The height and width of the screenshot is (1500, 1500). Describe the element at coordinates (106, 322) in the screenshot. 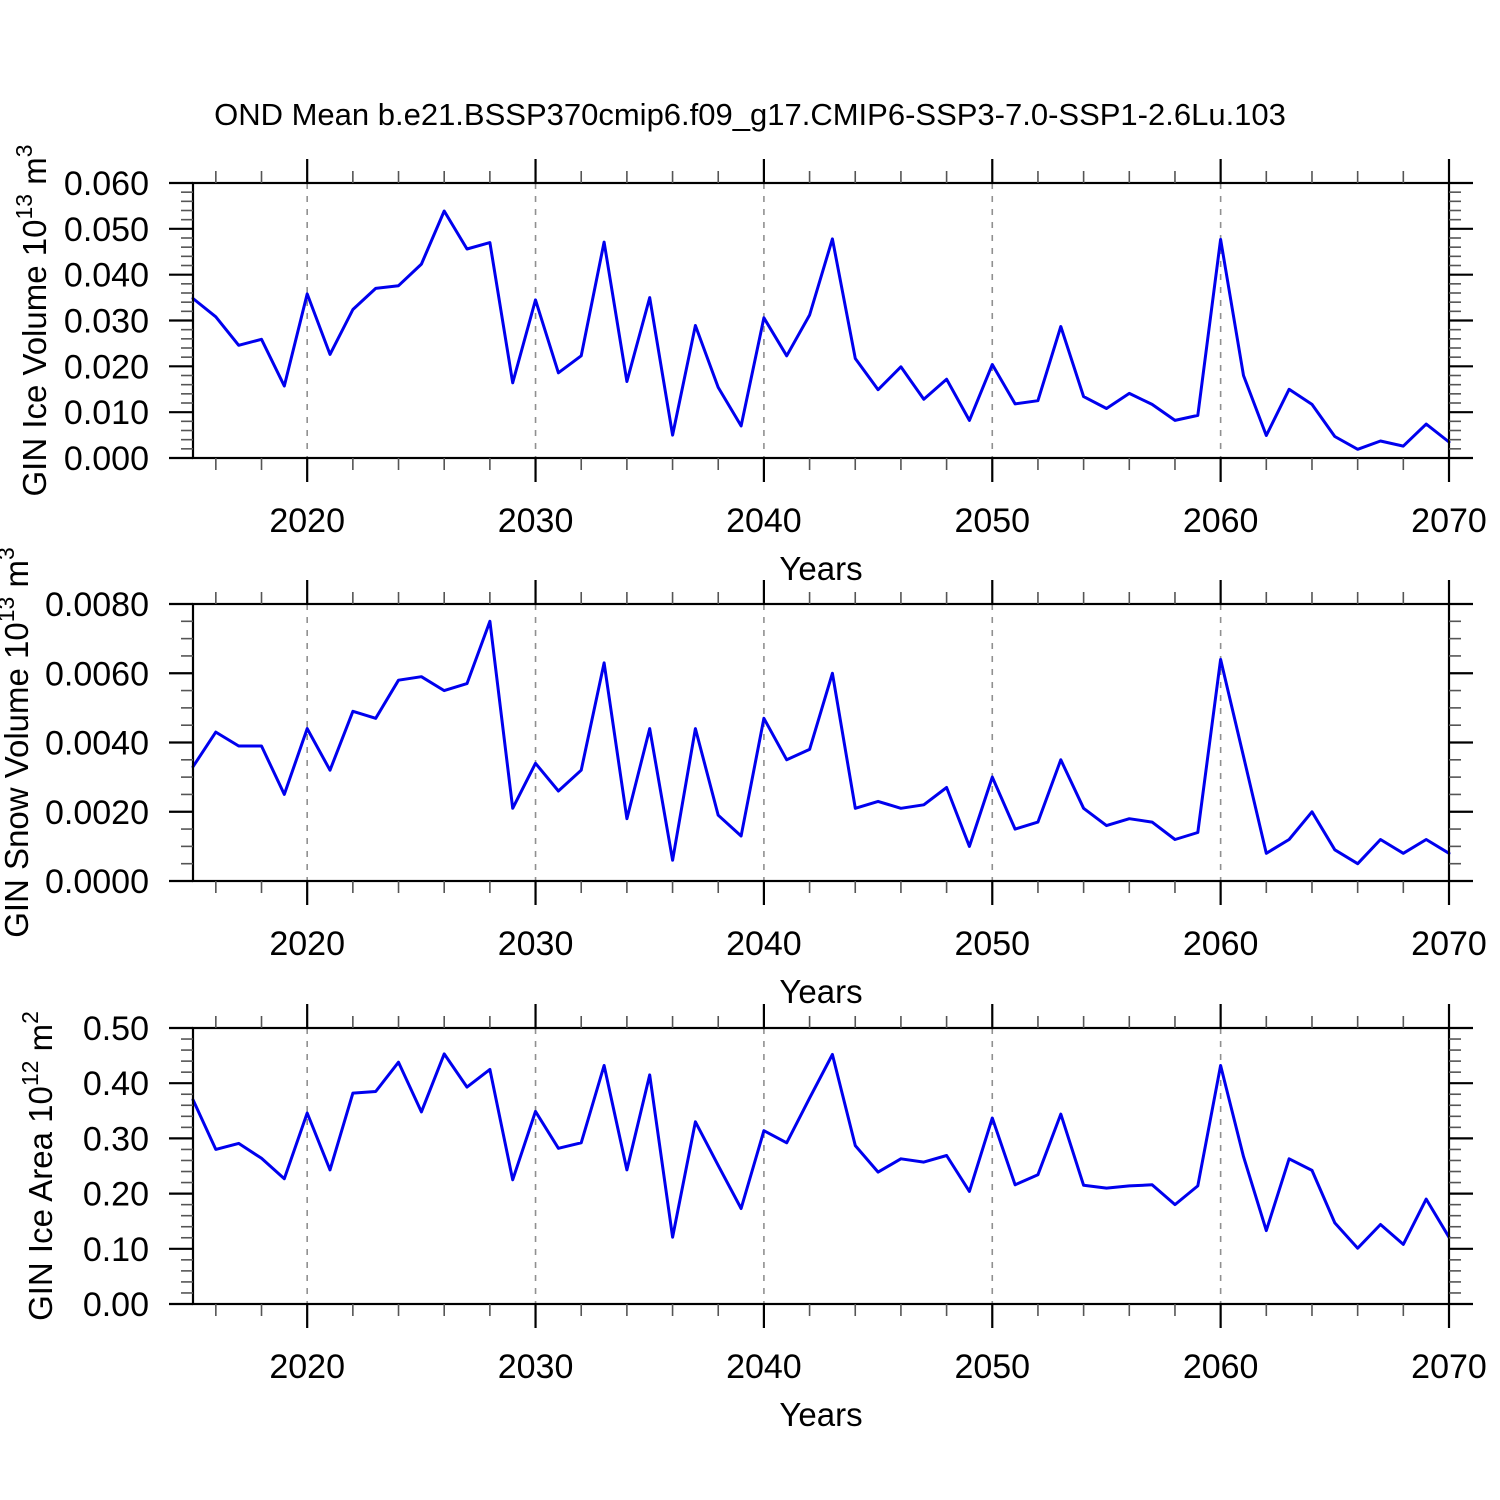

I see `ytick-label: 0.030` at that location.